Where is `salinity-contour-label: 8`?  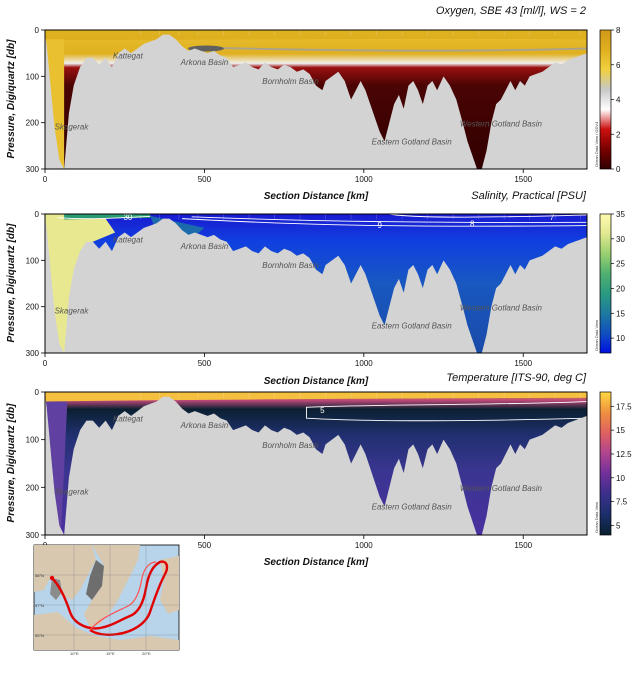
salinity-contour-label: 8 is located at coordinates (472, 223).